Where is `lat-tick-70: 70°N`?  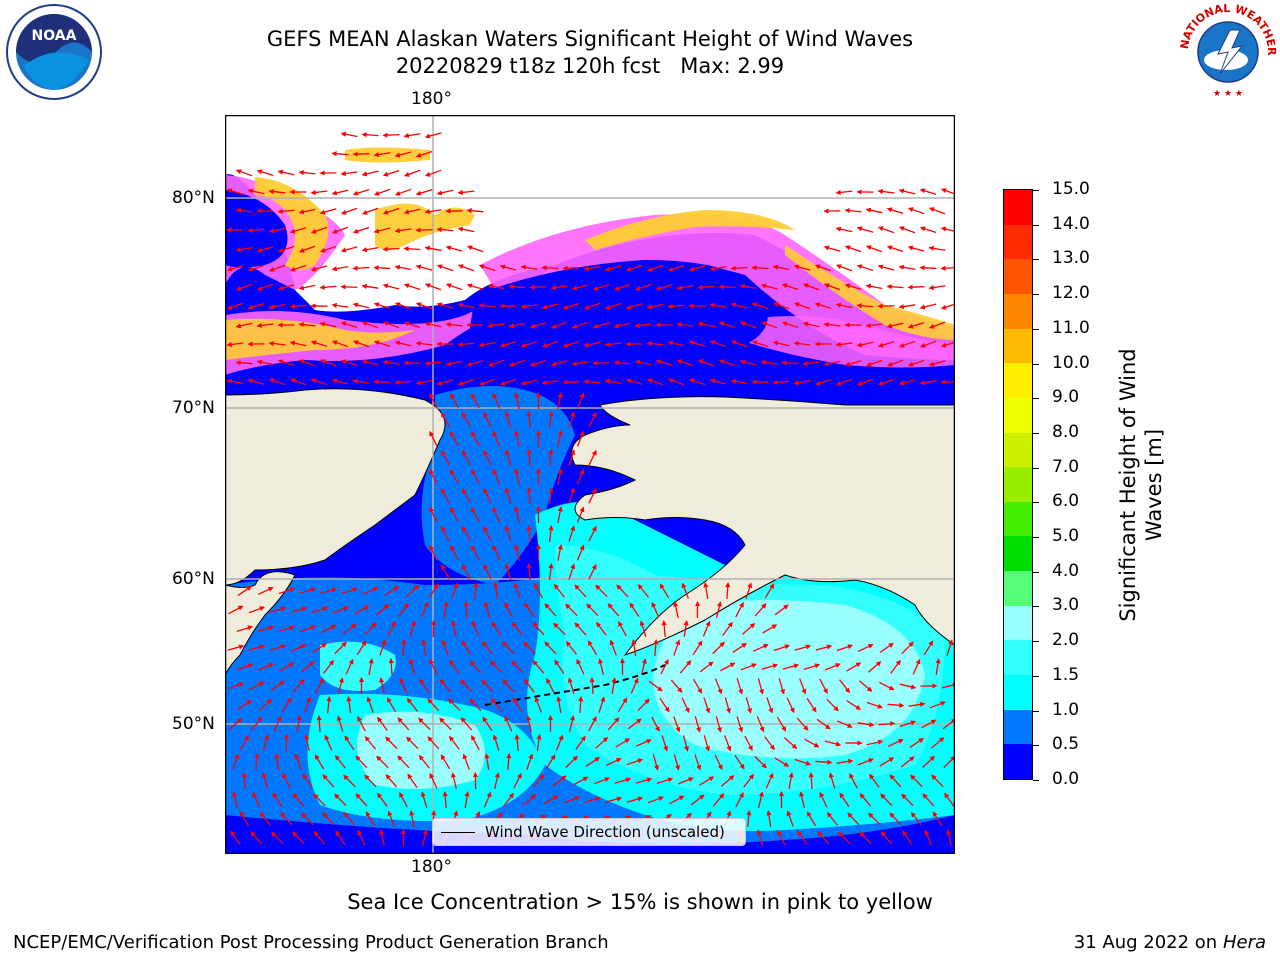 lat-tick-70: 70°N is located at coordinates (193, 408).